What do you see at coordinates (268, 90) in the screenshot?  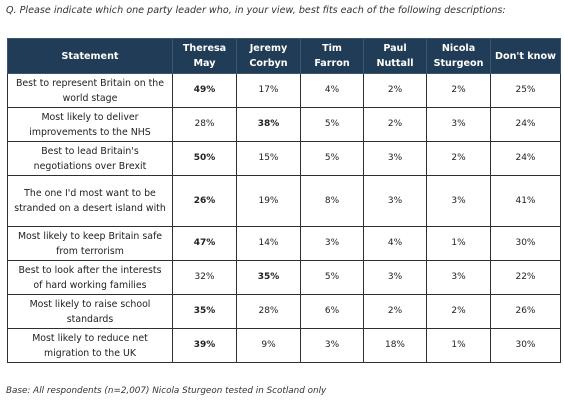 I see `value-cell: 17%` at bounding box center [268, 90].